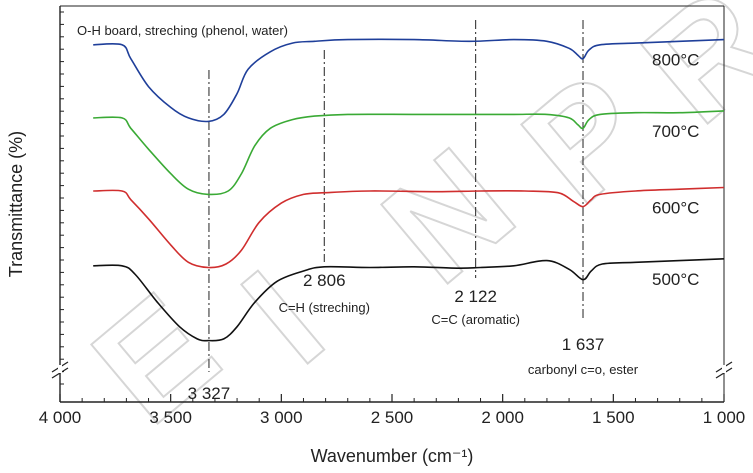 This screenshot has width=753, height=473. What do you see at coordinates (182, 30) in the screenshot?
I see `oh-band-note: O-H board, streching (phenol, water)` at bounding box center [182, 30].